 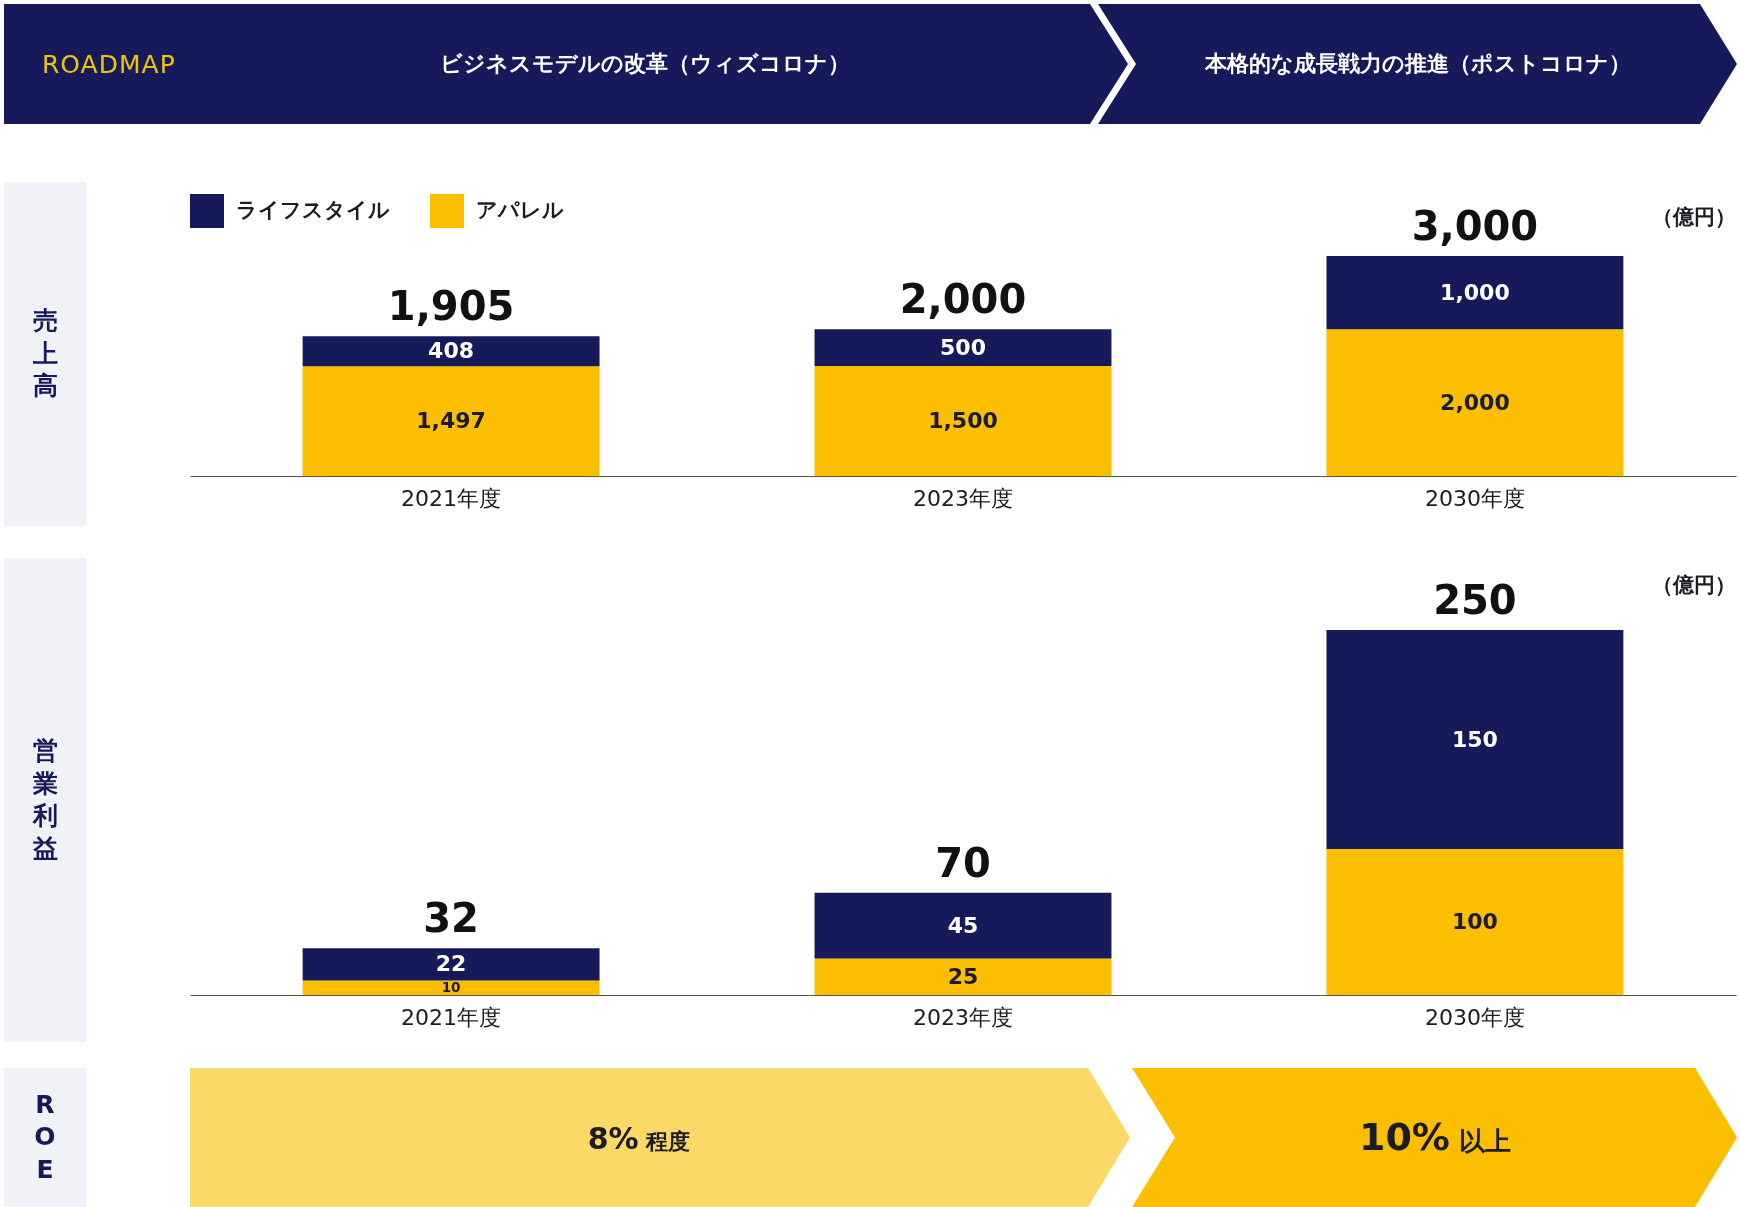 I want to click on data-label: 1,500, so click(x=963, y=420).